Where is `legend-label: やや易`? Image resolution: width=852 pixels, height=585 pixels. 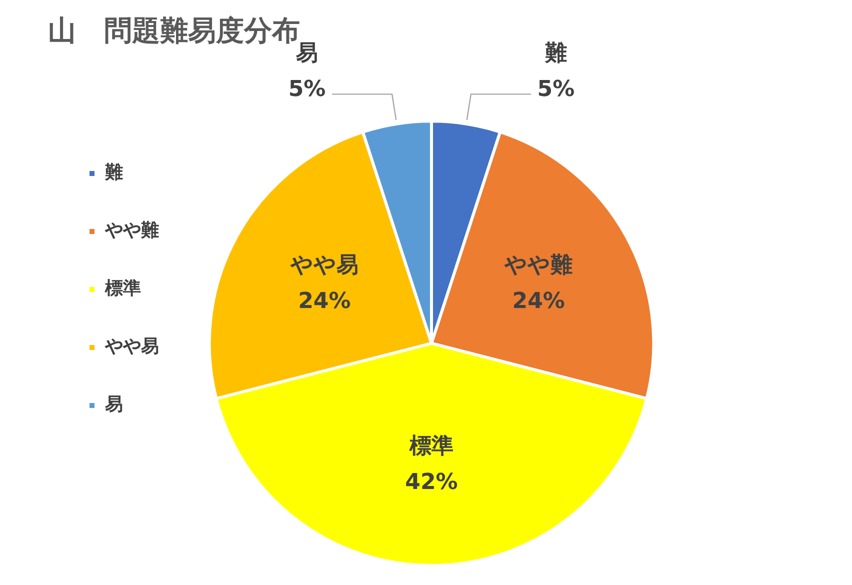
legend-label: やや易 is located at coordinates (131, 347).